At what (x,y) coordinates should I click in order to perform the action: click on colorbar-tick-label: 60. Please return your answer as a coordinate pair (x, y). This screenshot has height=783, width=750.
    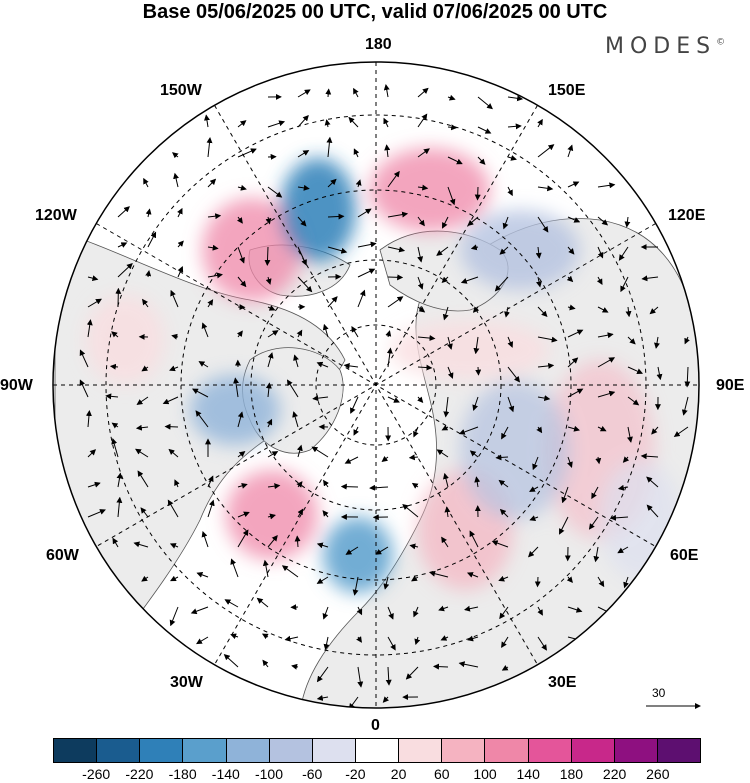
    Looking at the image, I should click on (442, 774).